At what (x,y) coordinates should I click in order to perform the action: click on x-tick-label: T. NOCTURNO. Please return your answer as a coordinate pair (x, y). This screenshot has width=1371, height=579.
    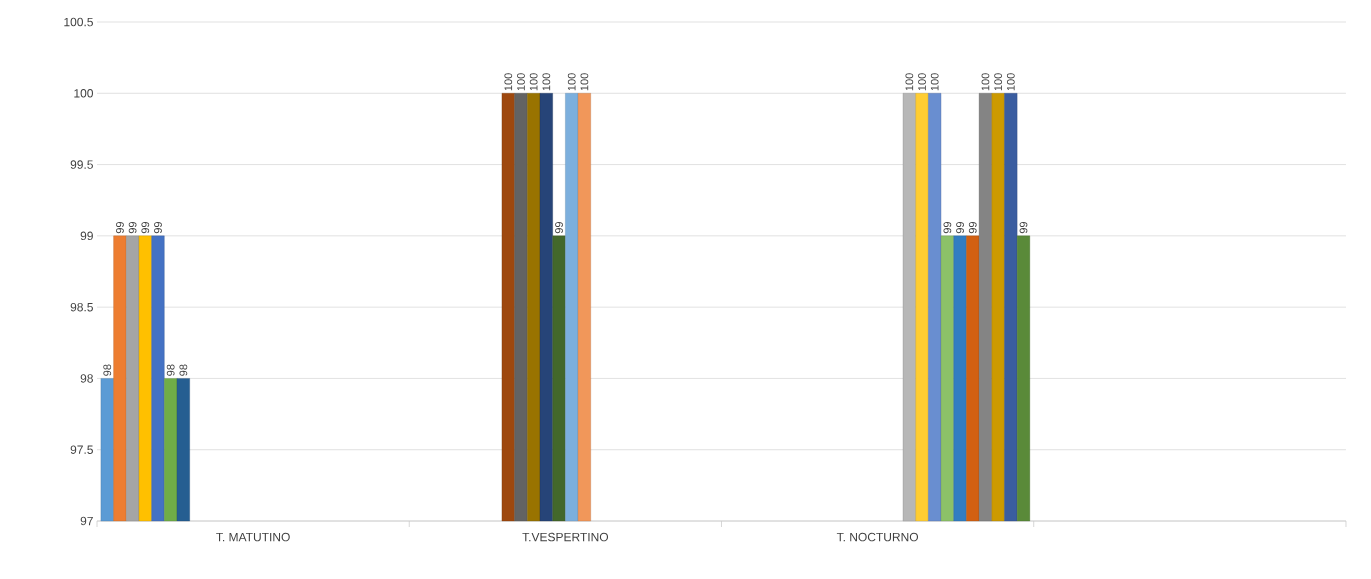
    Looking at the image, I should click on (877, 537).